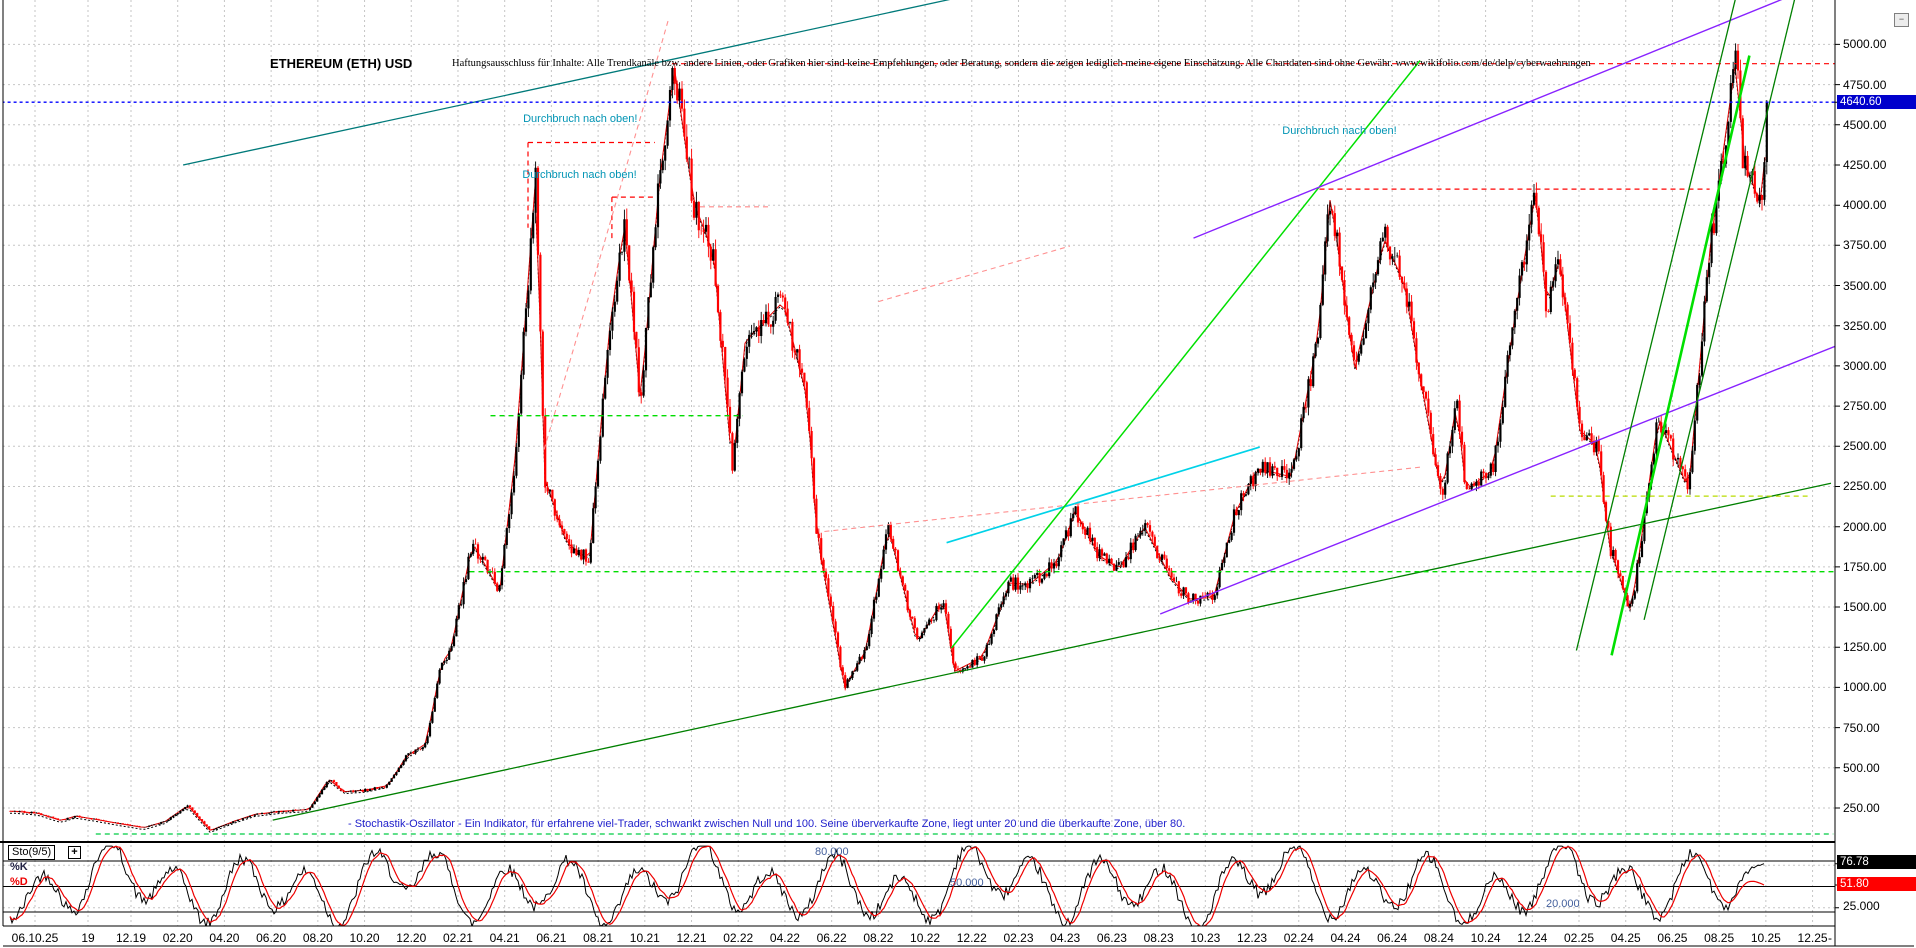  Describe the element at coordinates (1497, 480) in the screenshot. I see `purple-lower-trendline` at that location.